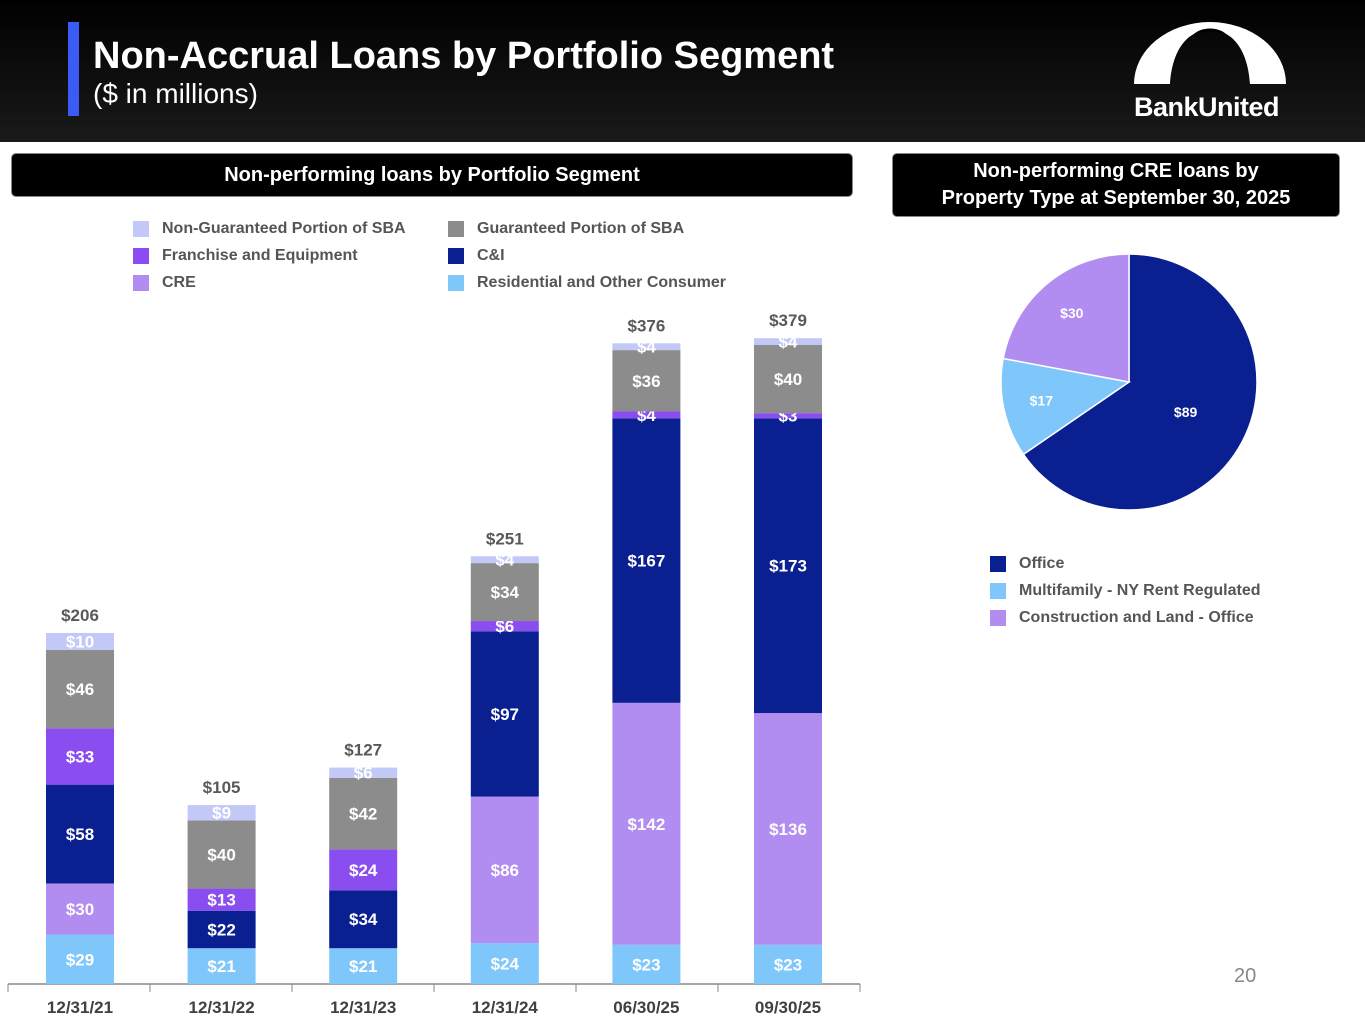 The image size is (1365, 1024). What do you see at coordinates (284, 228) in the screenshot?
I see `legend-label: Non-Guaranteed Portion of SBA` at bounding box center [284, 228].